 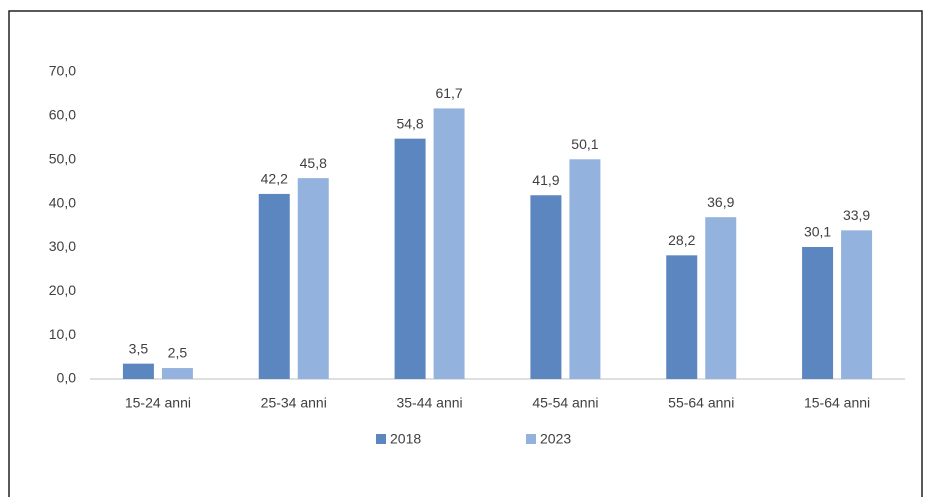 What do you see at coordinates (274, 179) in the screenshot?
I see `value-label: 42,2` at bounding box center [274, 179].